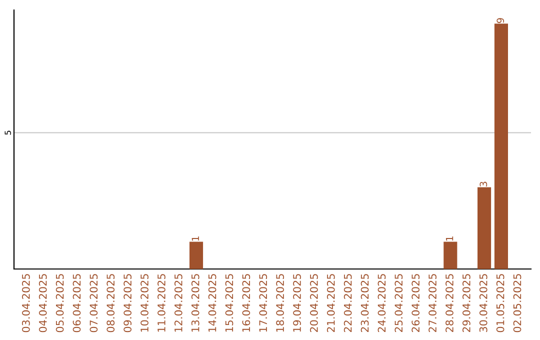 This screenshot has height=340, width=540. I want to click on x-tick-label: 13.04.2025, so click(195, 303).